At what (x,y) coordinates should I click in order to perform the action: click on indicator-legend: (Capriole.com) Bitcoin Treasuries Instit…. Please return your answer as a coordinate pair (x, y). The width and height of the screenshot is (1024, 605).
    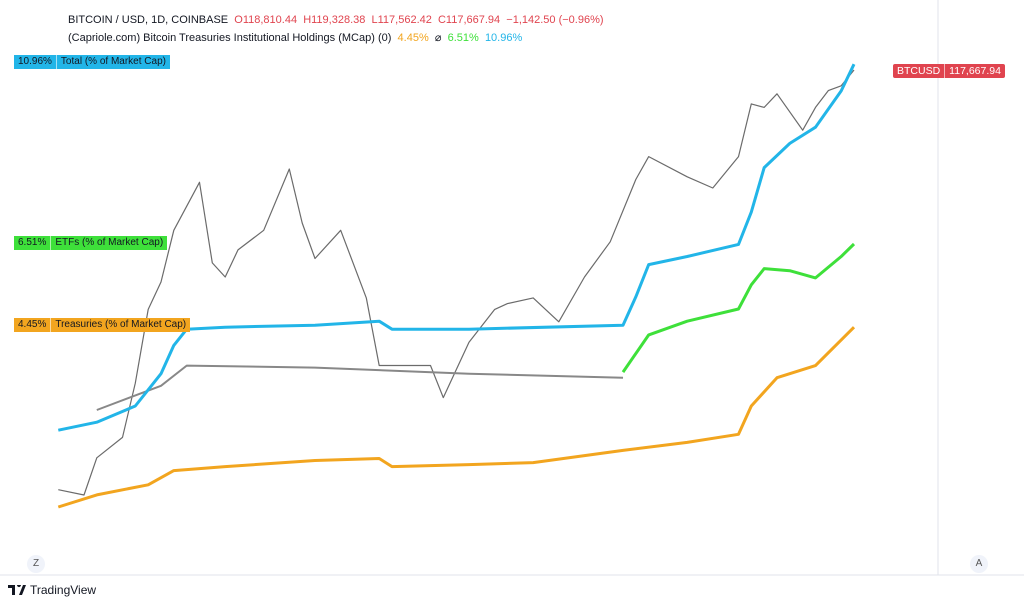
    Looking at the image, I should click on (295, 37).